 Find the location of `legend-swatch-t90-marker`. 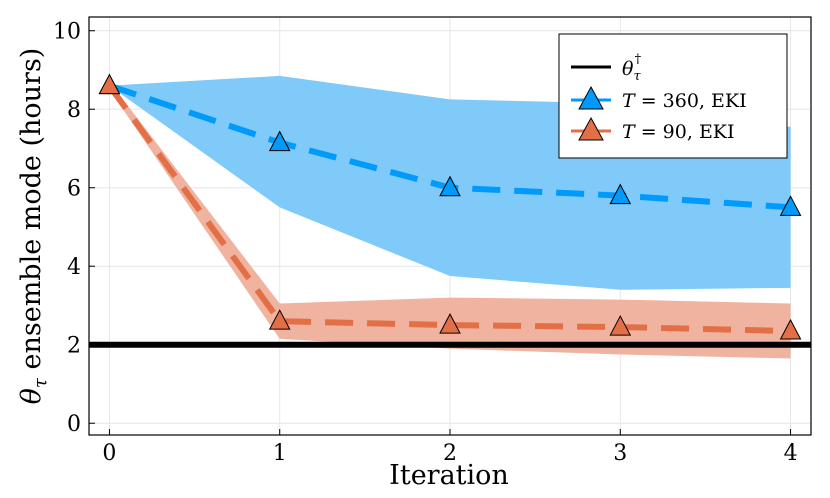

legend-swatch-t90-marker is located at coordinates (591, 128).